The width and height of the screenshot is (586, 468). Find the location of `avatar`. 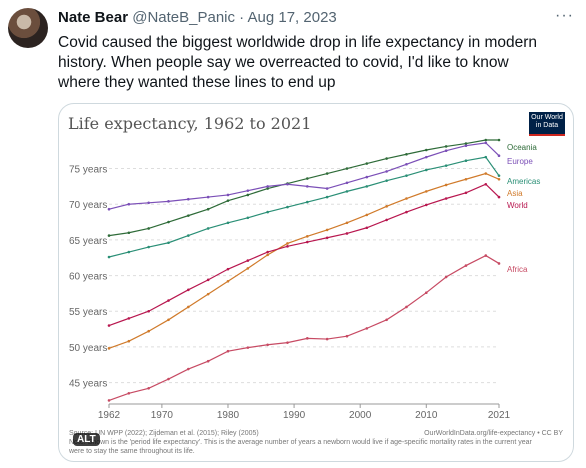

avatar is located at coordinates (28, 28).